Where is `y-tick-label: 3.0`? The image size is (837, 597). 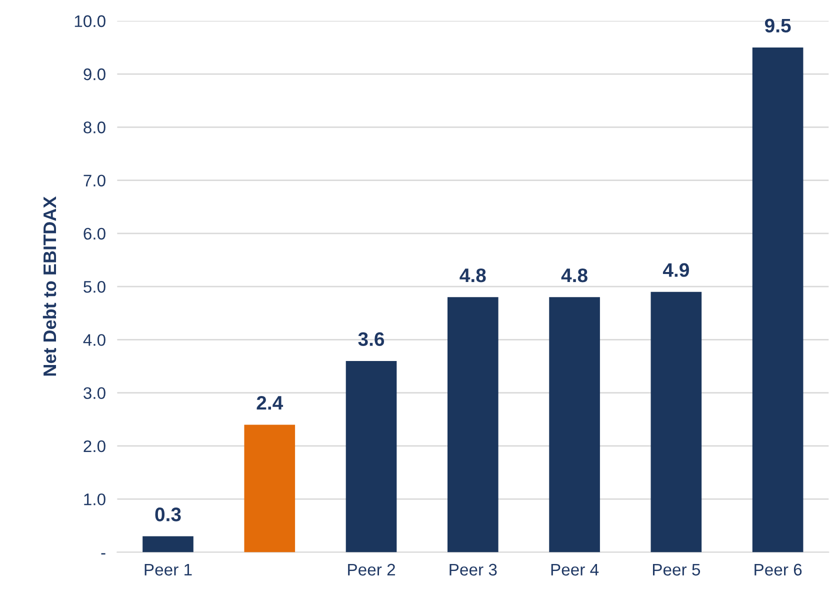 y-tick-label: 3.0 is located at coordinates (95, 393).